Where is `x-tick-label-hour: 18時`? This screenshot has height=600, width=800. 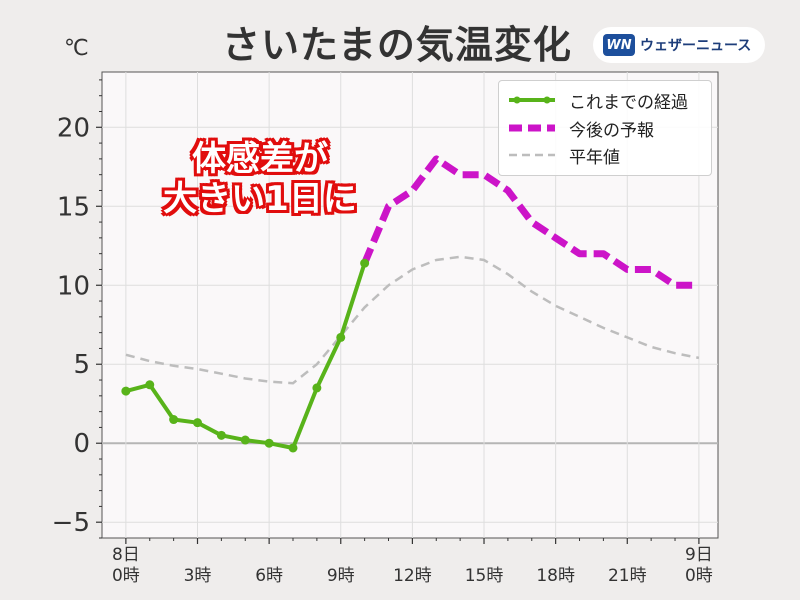
x-tick-label-hour: 18時 is located at coordinates (555, 576).